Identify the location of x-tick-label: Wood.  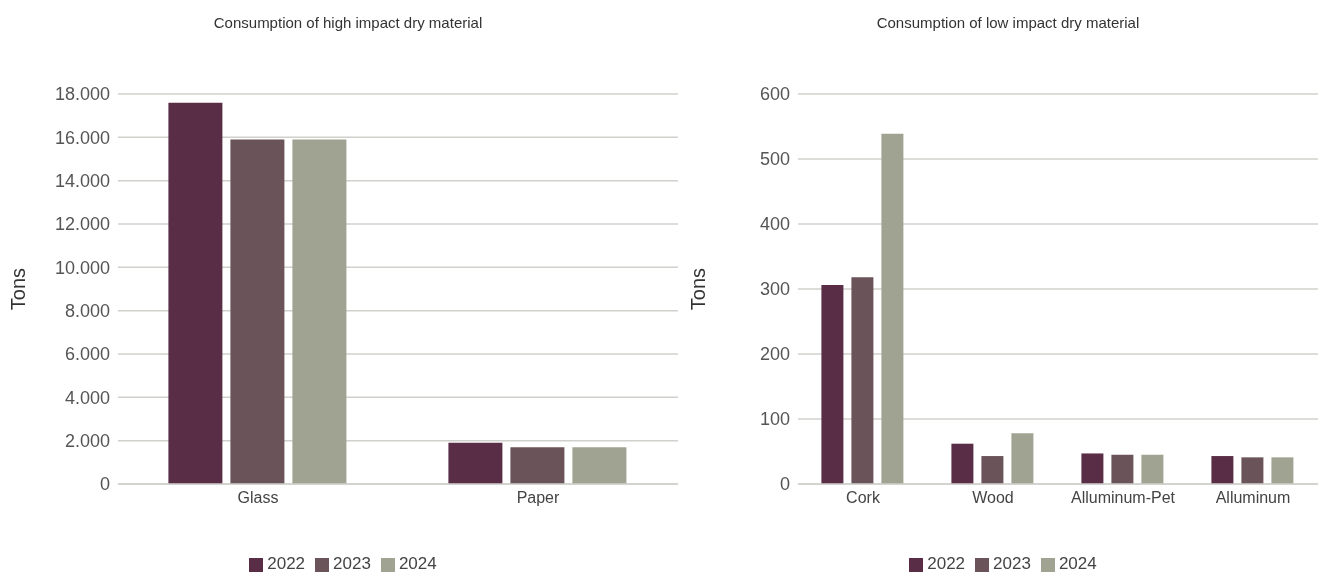
(993, 498).